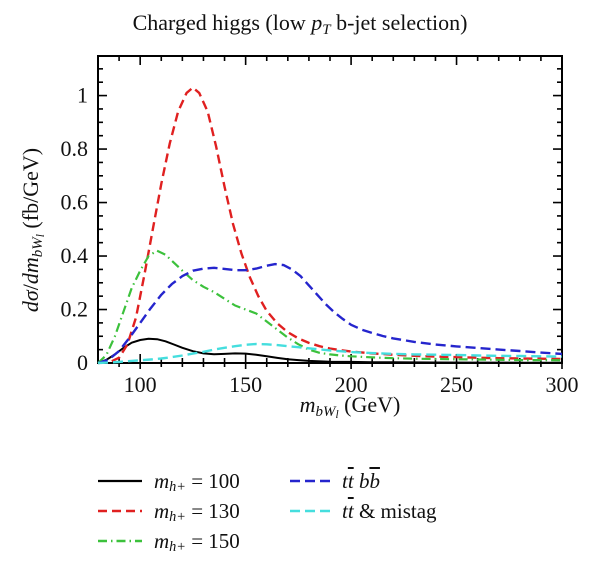  I want to click on y-tick-label: 0.6, so click(75, 202).